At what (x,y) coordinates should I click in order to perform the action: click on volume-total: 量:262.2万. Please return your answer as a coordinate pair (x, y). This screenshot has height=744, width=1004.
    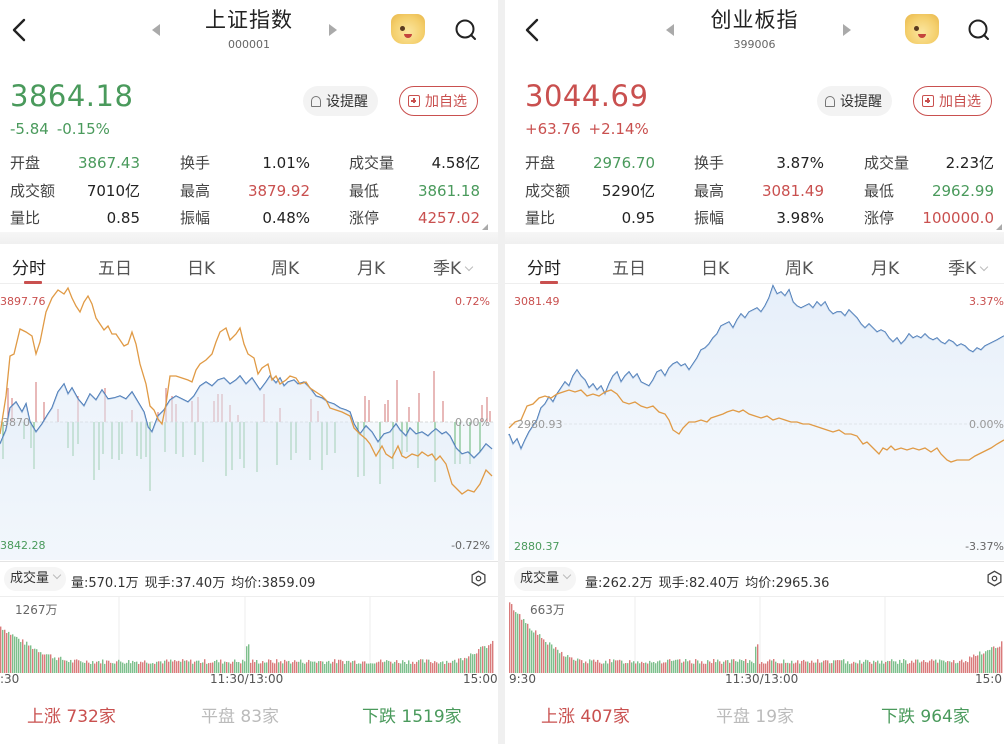
    Looking at the image, I should click on (619, 583).